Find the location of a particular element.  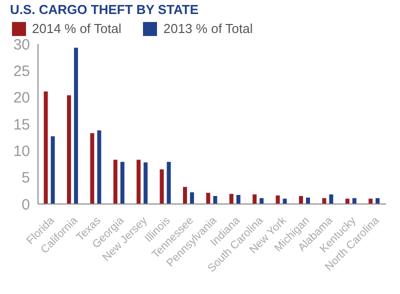

y-tick-label: 25 is located at coordinates (21, 71).